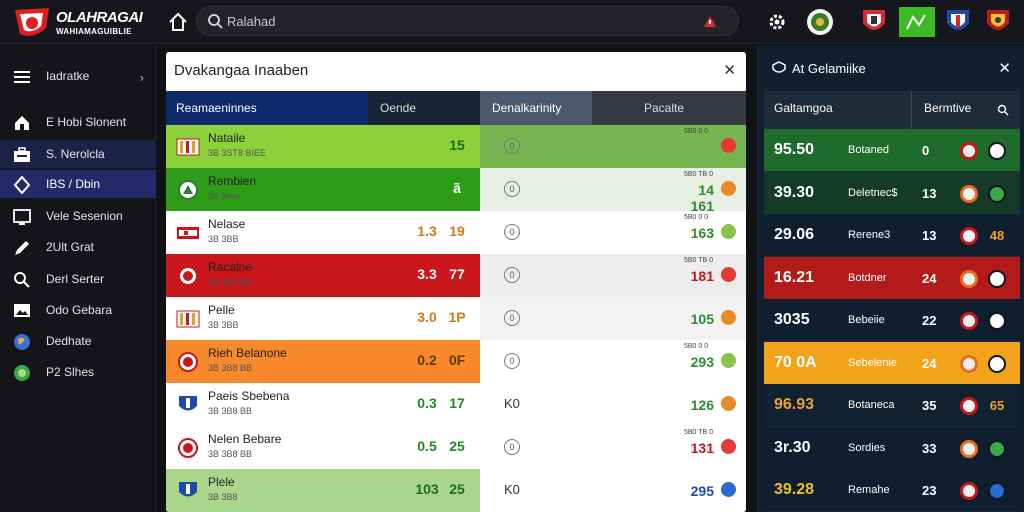  I want to click on table-header: Reamaeninnes Oende Denalkarinity Pacalte, so click(456, 108).